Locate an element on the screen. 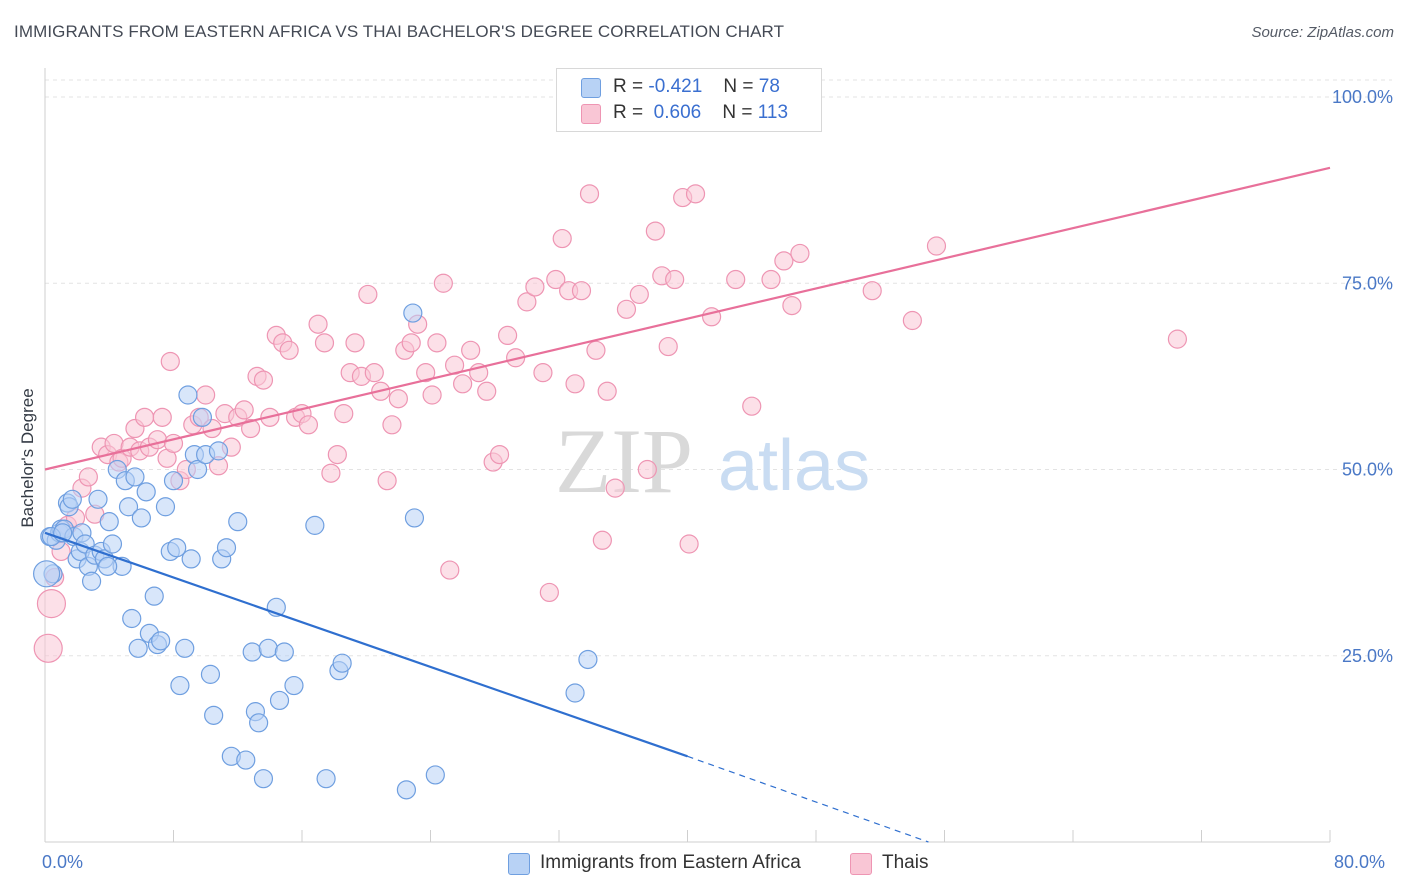 Image resolution: width=1406 pixels, height=892 pixels. legend-swatch-blue is located at coordinates (591, 88).